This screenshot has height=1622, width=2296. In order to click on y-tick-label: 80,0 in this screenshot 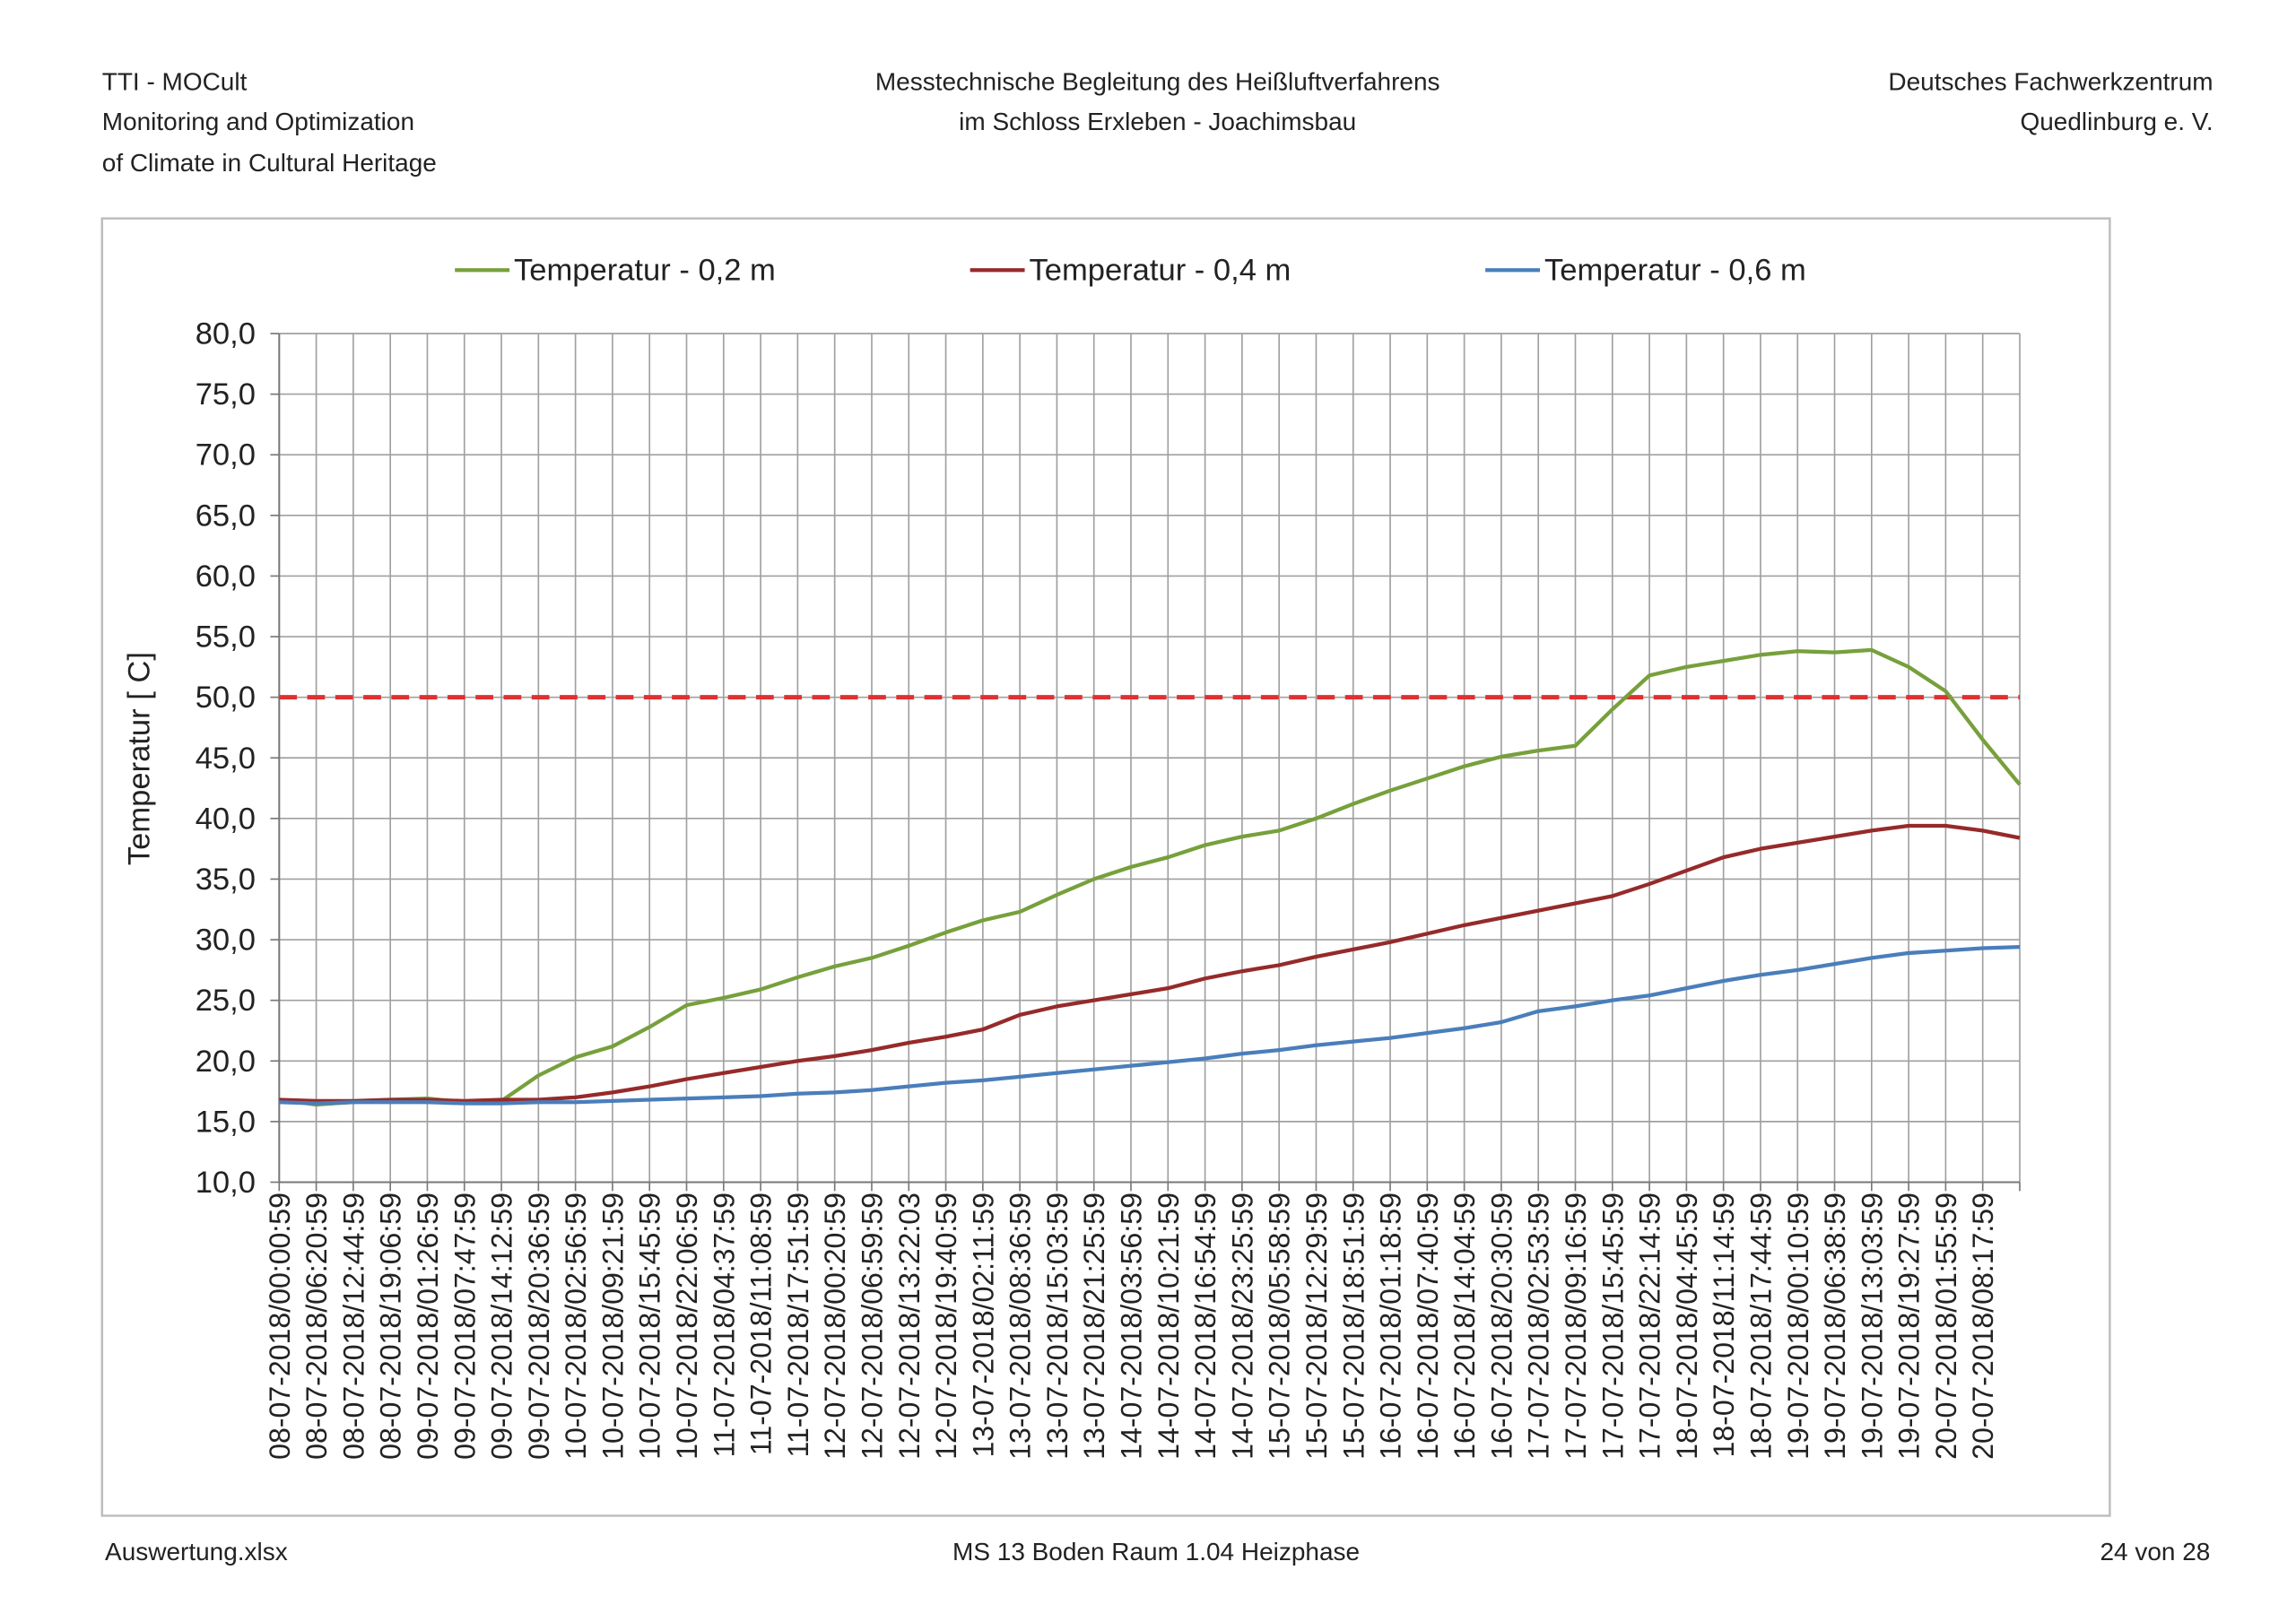, I will do `click(226, 334)`.